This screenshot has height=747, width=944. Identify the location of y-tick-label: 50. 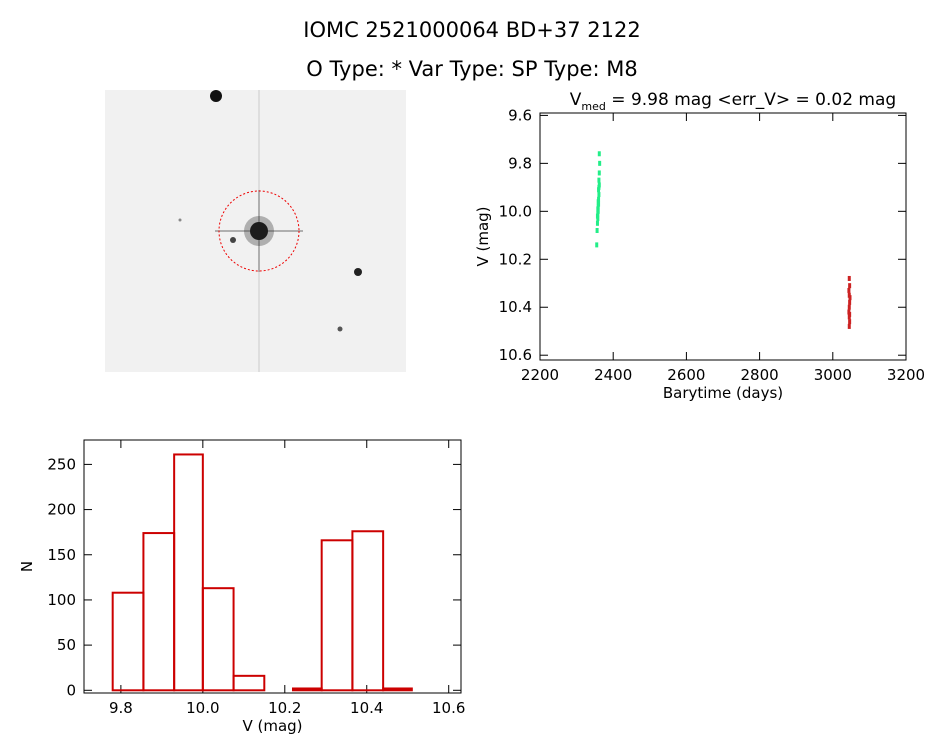
(66, 645).